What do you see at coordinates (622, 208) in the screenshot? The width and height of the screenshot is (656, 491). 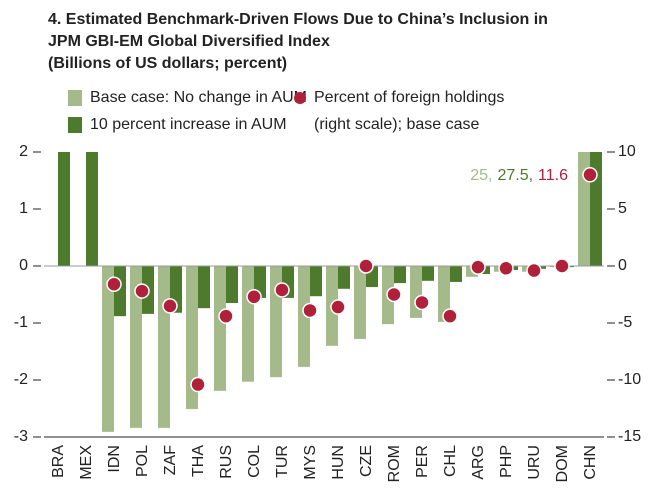 I see `y2-tick-label: 5` at bounding box center [622, 208].